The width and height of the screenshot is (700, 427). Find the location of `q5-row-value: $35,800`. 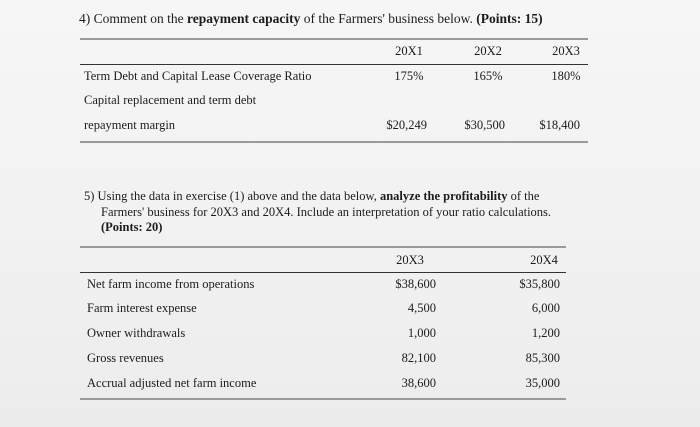

q5-row-value: $35,800 is located at coordinates (539, 284).